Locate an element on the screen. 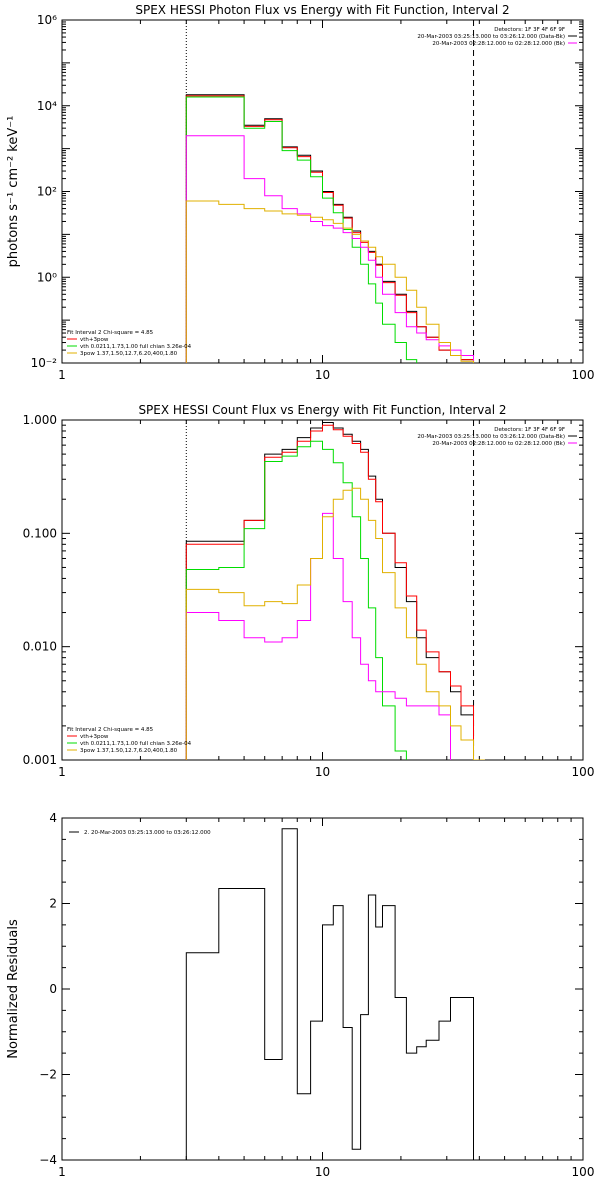 This screenshot has height=1200, width=600. series-vth-3pow is located at coordinates (329, 592).